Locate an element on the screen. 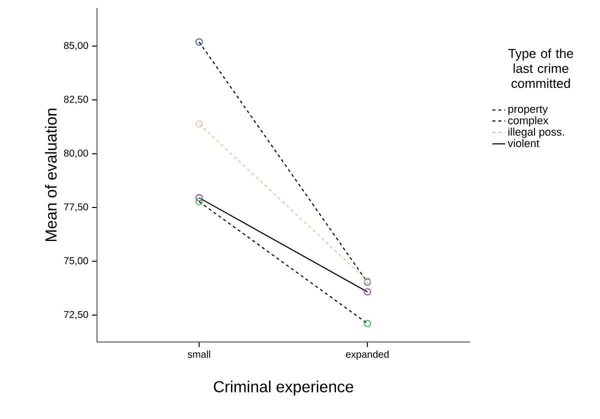  y-tick-label: 72,50 is located at coordinates (76, 315).